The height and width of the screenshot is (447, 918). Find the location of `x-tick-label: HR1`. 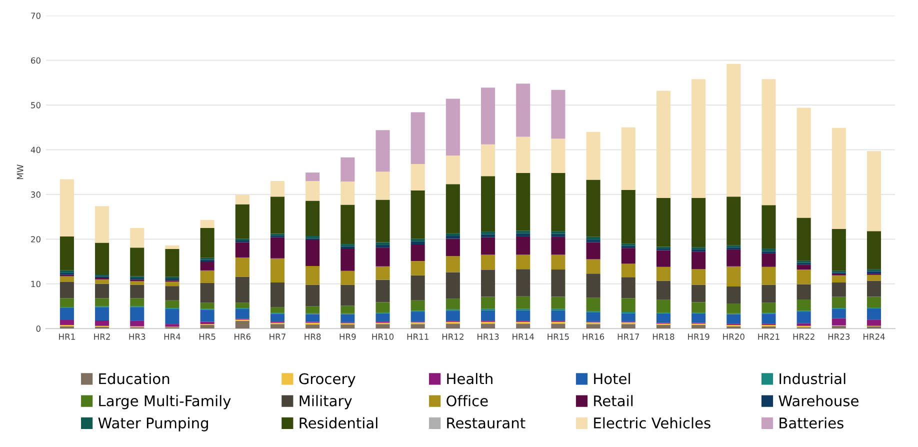

x-tick-label: HR1 is located at coordinates (67, 337).